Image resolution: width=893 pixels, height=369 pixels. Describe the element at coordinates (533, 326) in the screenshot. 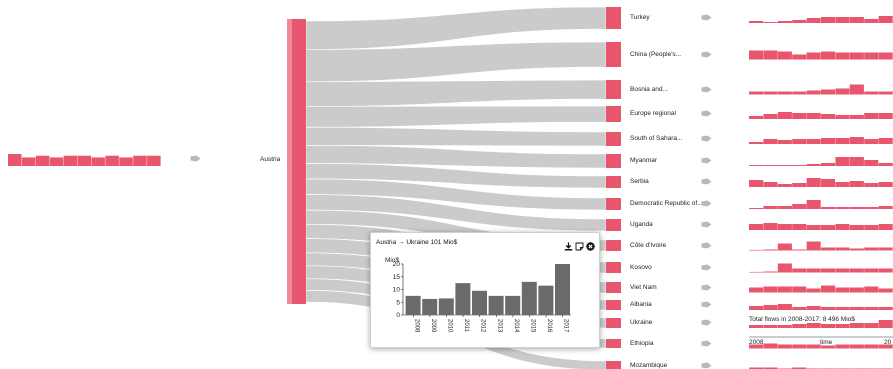

I see `x-tick-label: 2015` at that location.